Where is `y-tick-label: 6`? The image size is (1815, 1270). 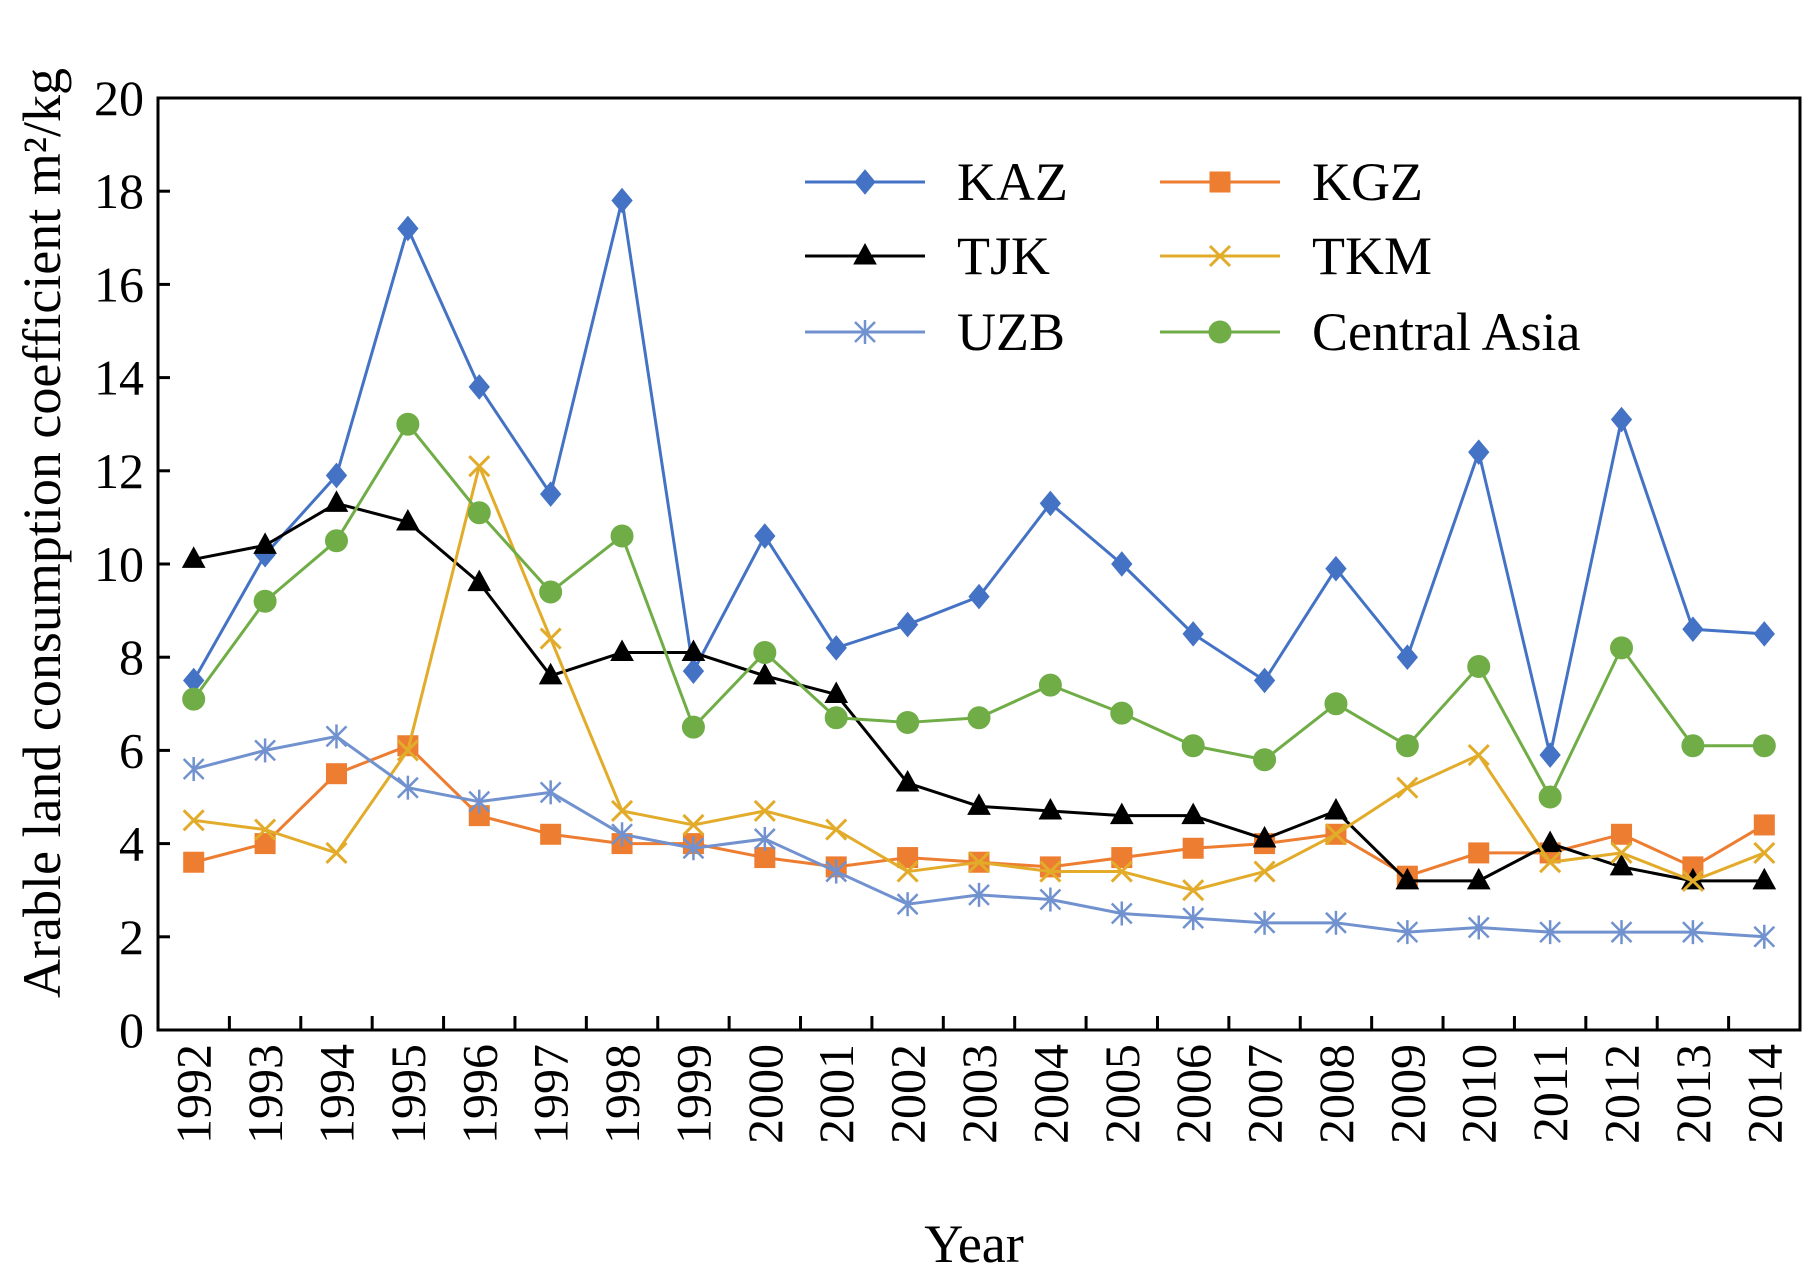 y-tick-label: 6 is located at coordinates (131, 750).